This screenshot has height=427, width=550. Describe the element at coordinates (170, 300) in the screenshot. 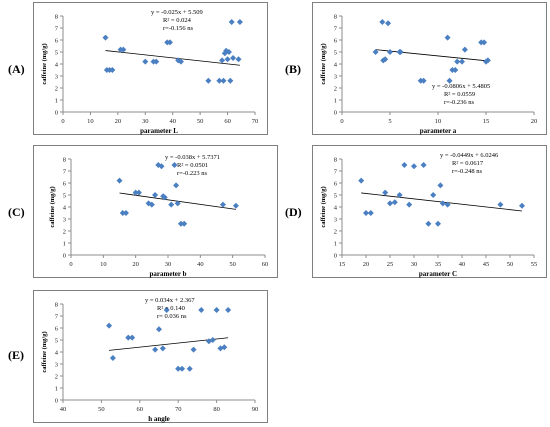

I see `regression-equation: y = 0.034x + 2.367` at that location.